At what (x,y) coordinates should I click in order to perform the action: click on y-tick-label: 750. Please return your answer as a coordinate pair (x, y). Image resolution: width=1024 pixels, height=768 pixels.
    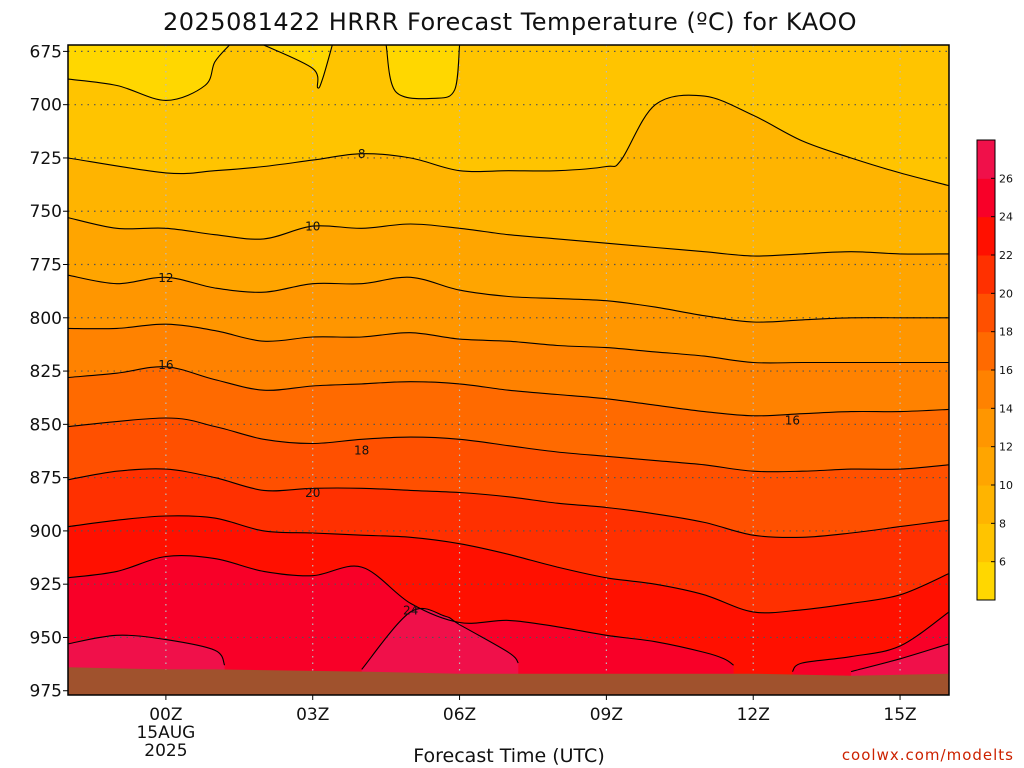
    Looking at the image, I should click on (46, 212).